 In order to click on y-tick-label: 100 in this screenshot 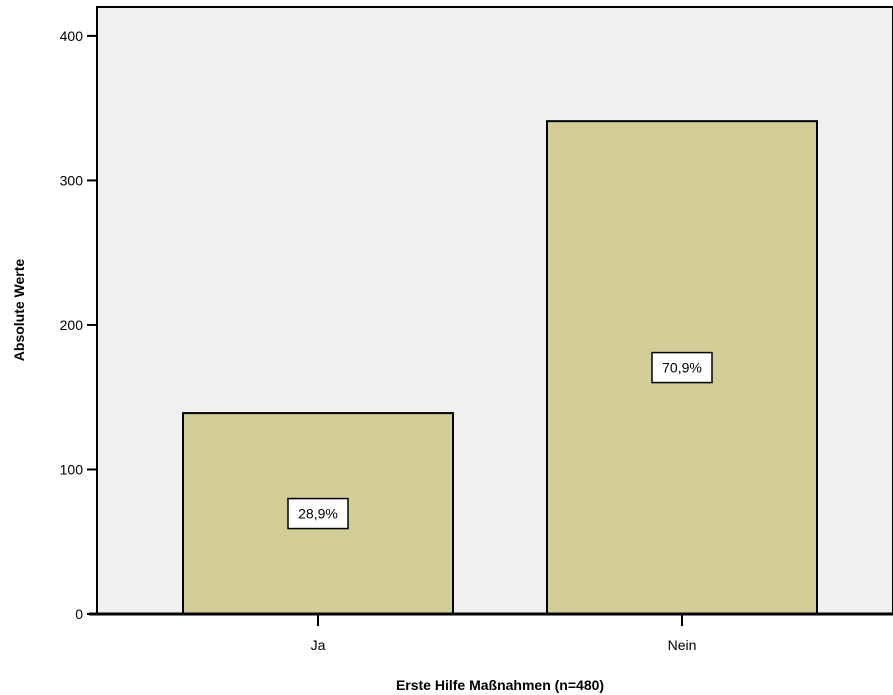, I will do `click(72, 469)`.